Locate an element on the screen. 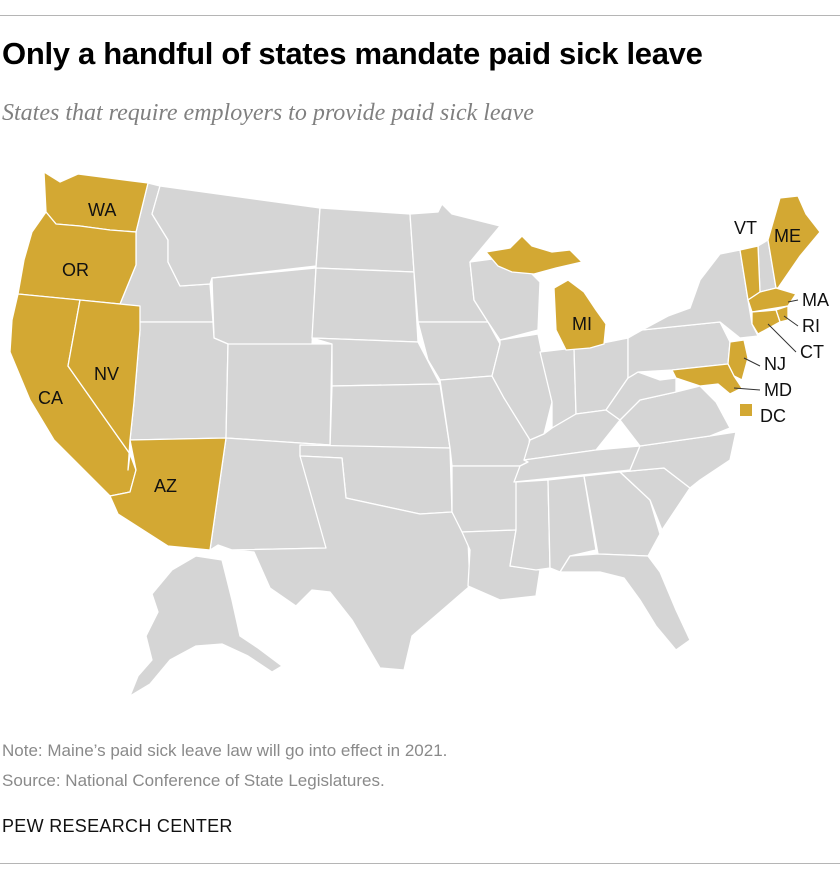  state-AZ is located at coordinates (168, 494).